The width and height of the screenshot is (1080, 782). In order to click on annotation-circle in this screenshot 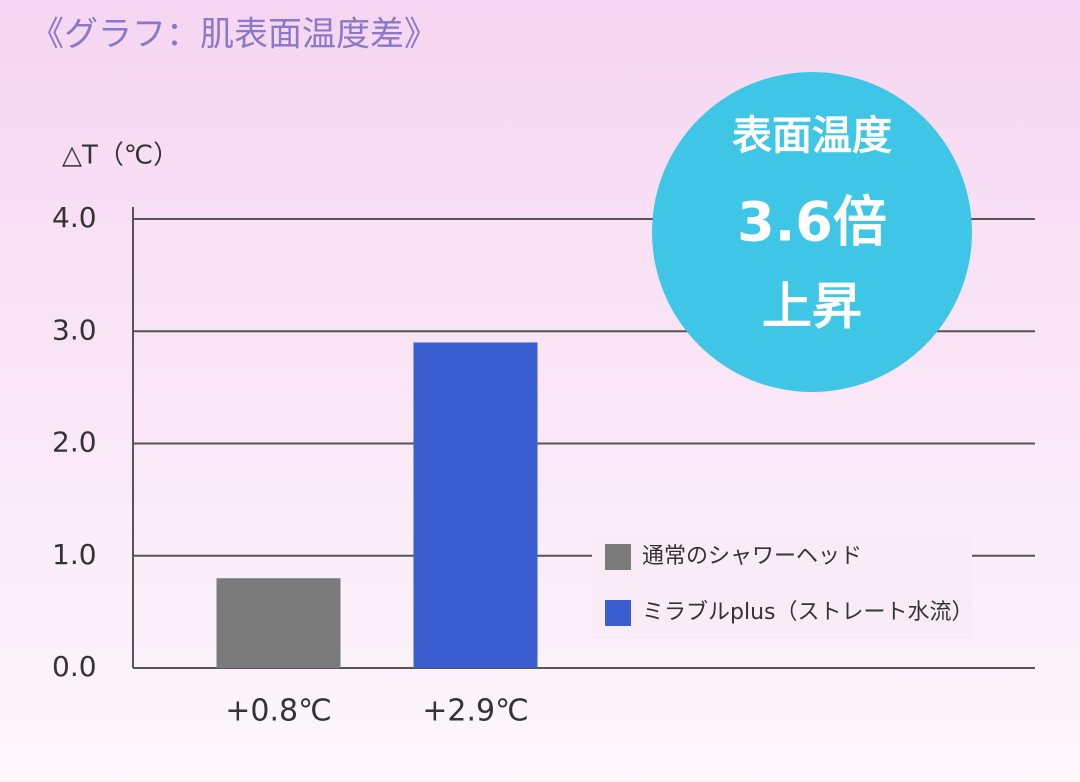, I will do `click(812, 232)`.